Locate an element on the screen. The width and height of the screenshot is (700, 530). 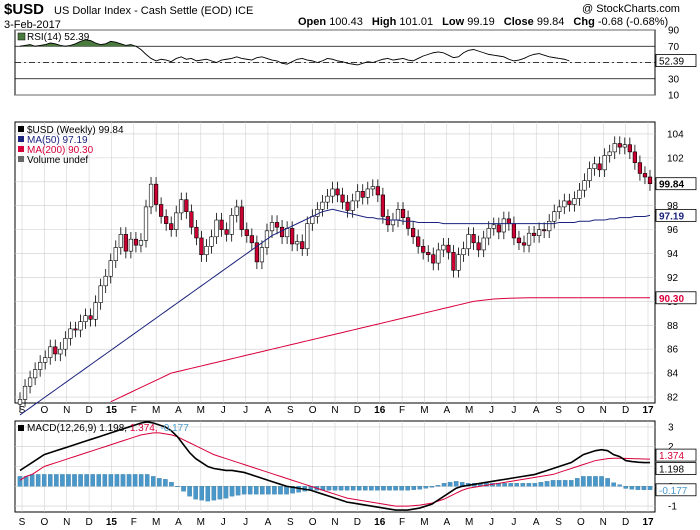
rsi-line is located at coordinates (294, 52).